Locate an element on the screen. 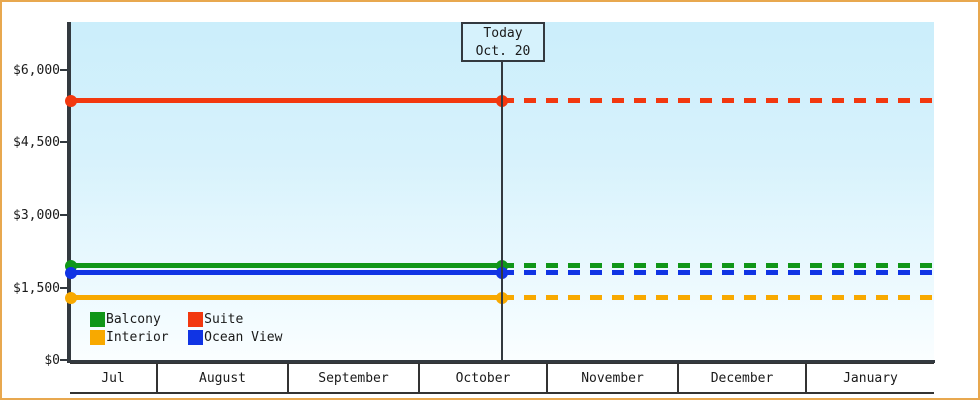 The height and width of the screenshot is (400, 980). series-point-suite-start is located at coordinates (71, 101).